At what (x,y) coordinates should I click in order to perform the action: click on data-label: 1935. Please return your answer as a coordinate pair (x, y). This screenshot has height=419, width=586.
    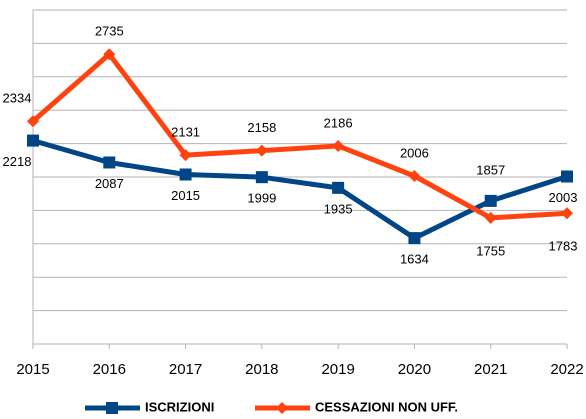
    Looking at the image, I should click on (338, 208).